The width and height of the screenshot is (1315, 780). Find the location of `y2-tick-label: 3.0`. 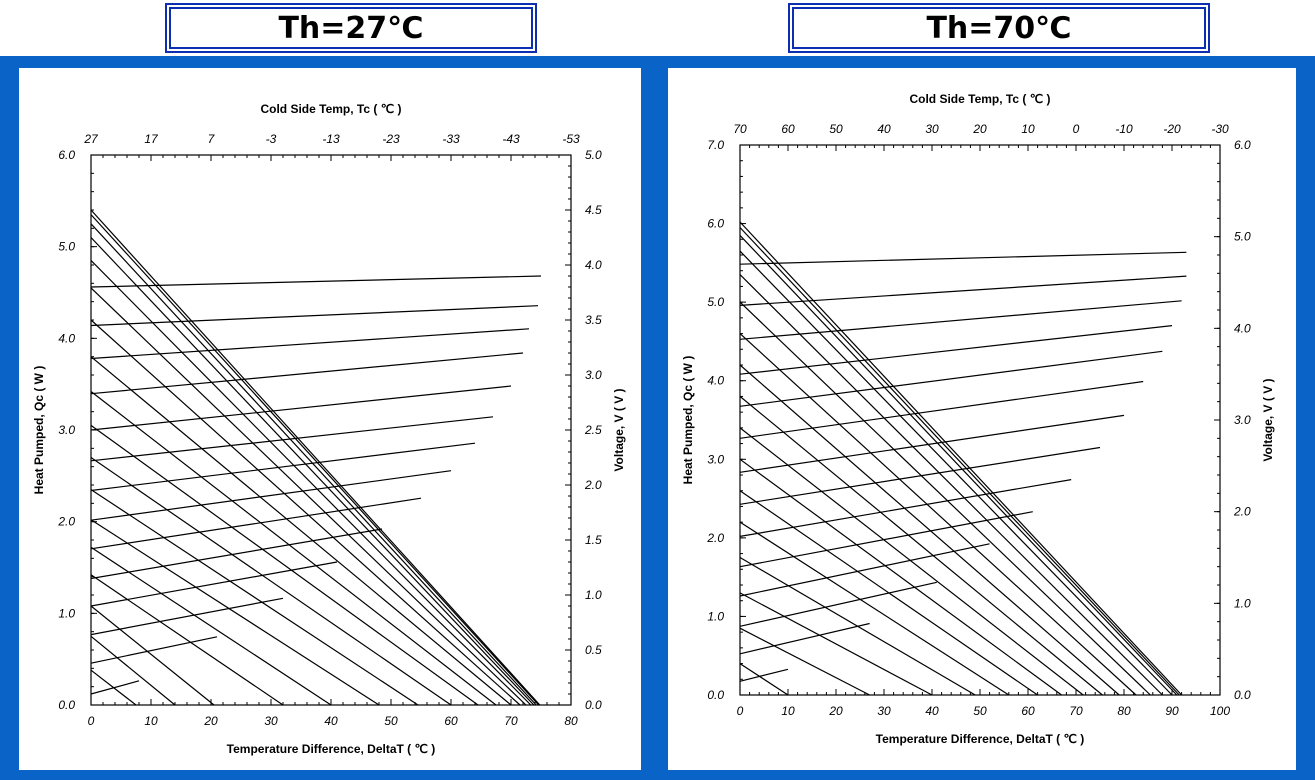

y2-tick-label: 3.0 is located at coordinates (1242, 420).